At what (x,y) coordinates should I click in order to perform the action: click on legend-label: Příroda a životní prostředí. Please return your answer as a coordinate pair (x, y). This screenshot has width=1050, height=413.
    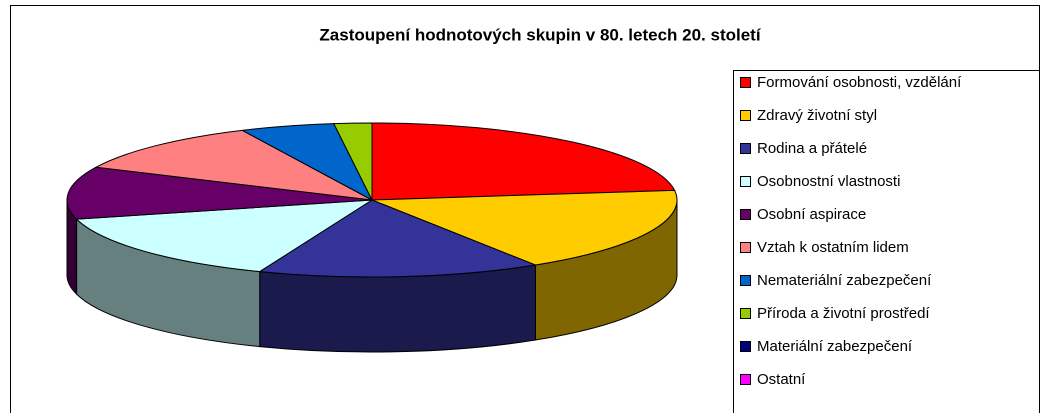
    Looking at the image, I should click on (843, 313).